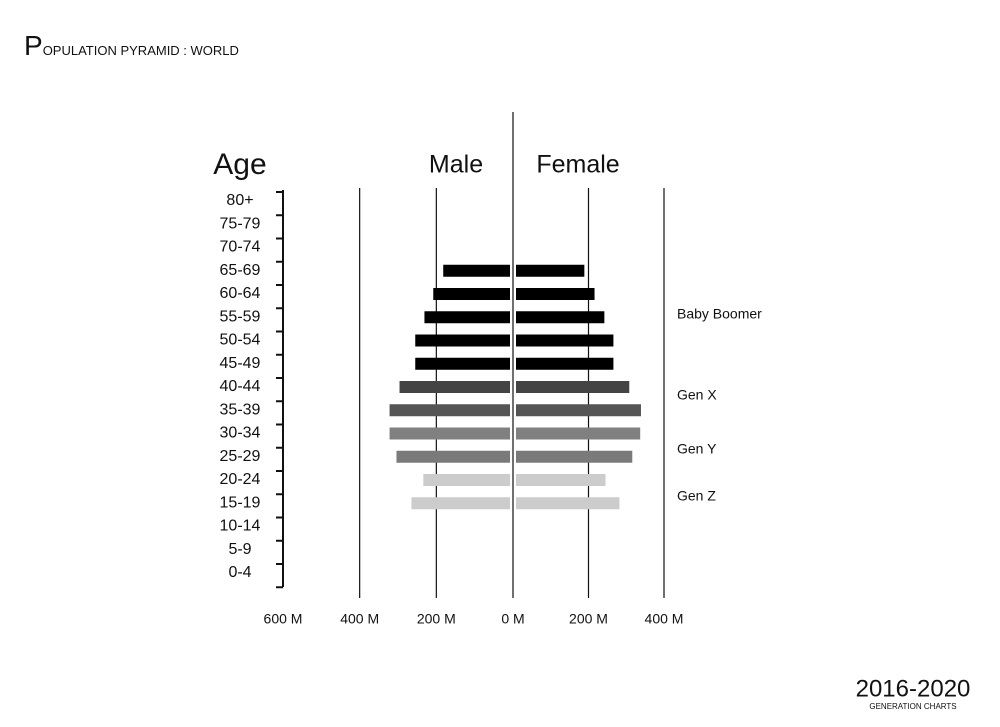 The image size is (1000, 727). What do you see at coordinates (283, 619) in the screenshot?
I see `x-tick-label: 600 M` at bounding box center [283, 619].